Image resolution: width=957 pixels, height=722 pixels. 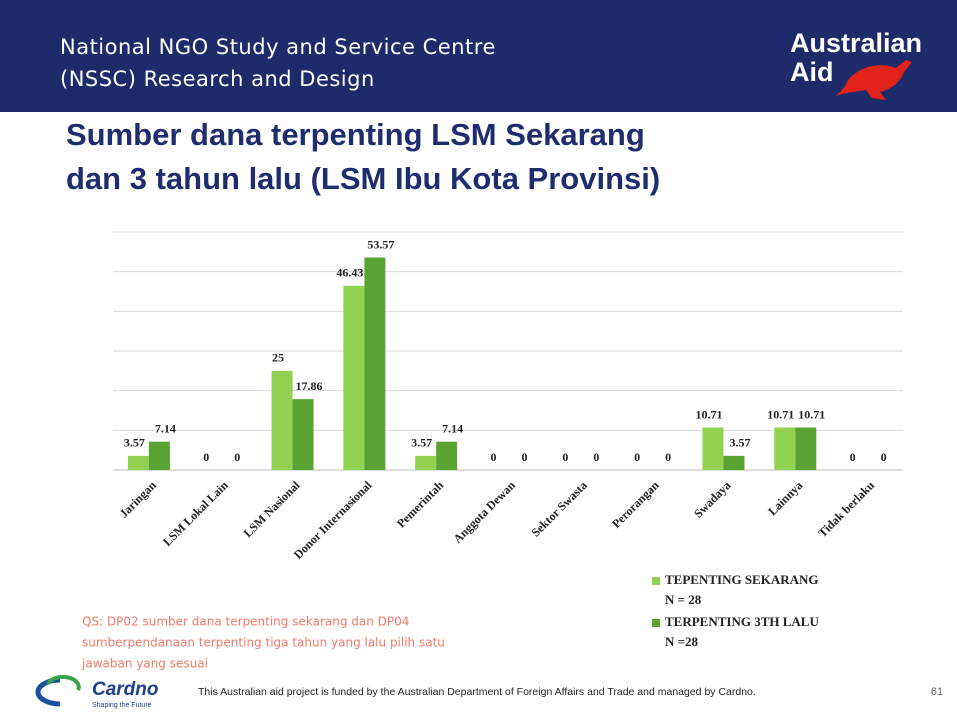 What do you see at coordinates (380, 244) in the screenshot?
I see `data-label: 53.57` at bounding box center [380, 244].